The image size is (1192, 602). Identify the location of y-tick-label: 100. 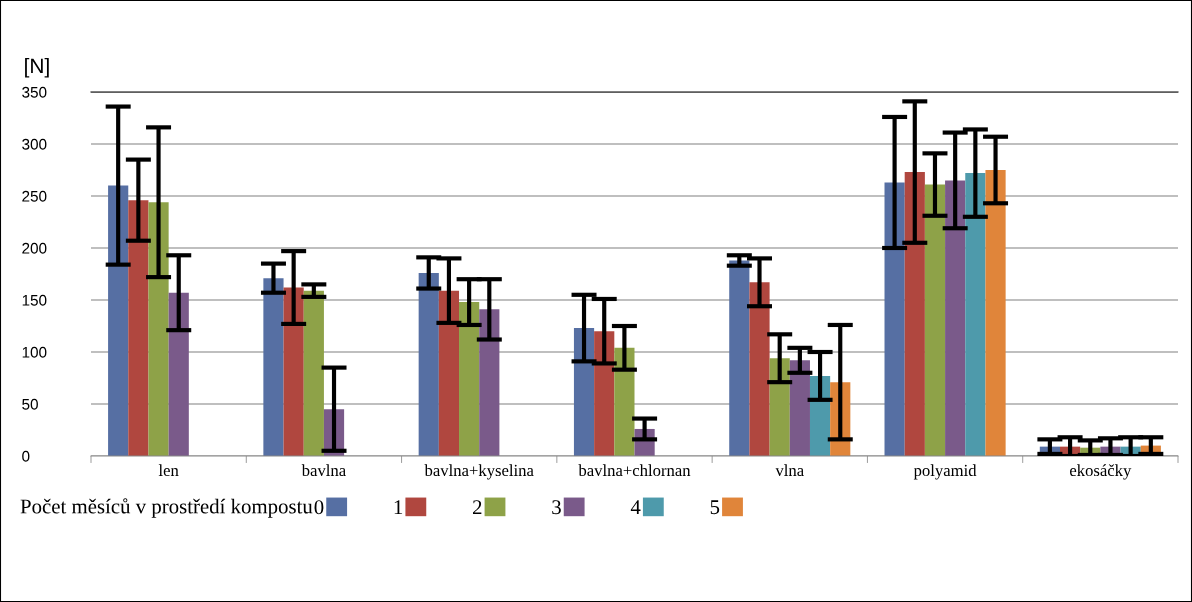
(34, 352).